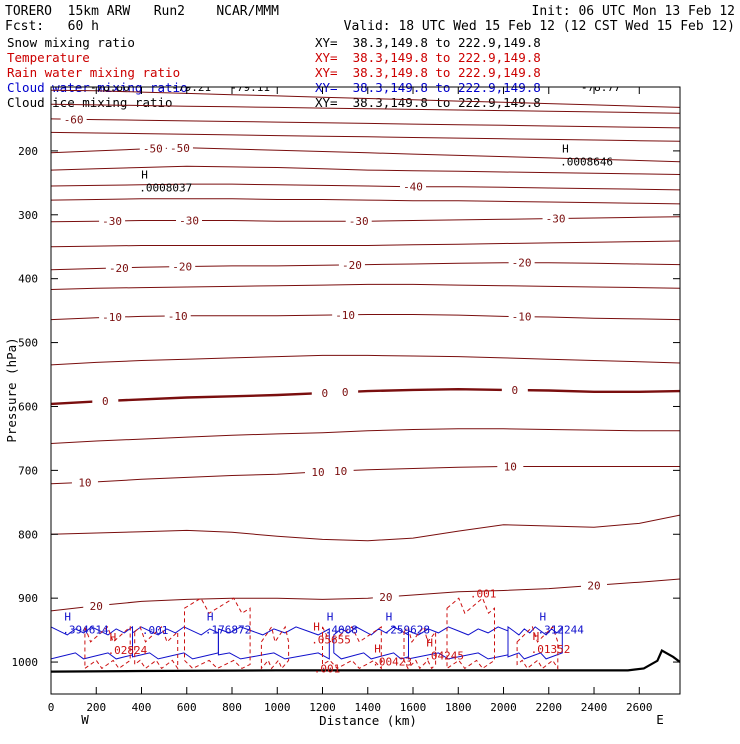  I want to click on cloud_water-contour-label: .001, so click(155, 630).